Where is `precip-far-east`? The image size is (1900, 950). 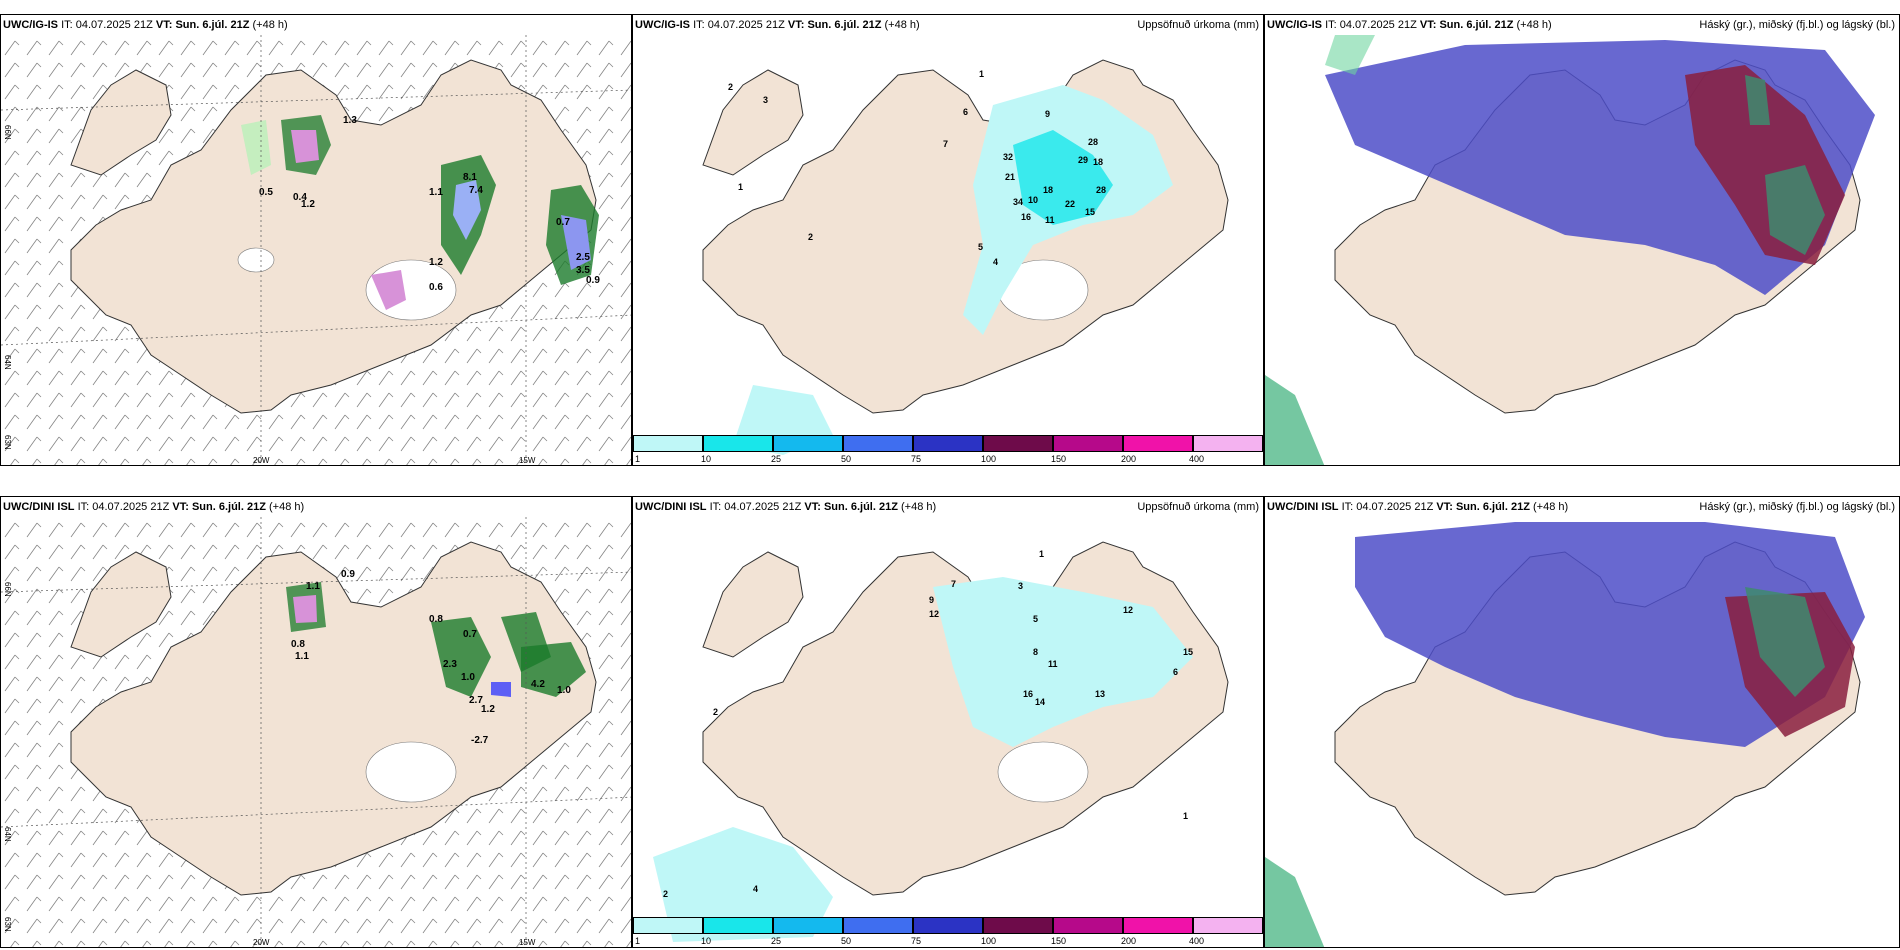
precip-far-east is located at coordinates (553, 669).